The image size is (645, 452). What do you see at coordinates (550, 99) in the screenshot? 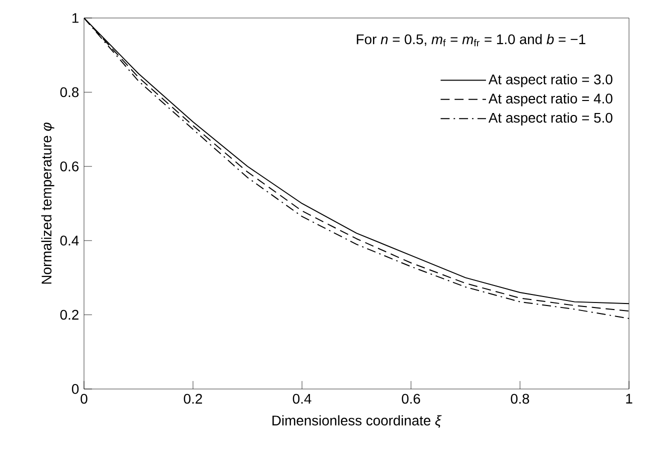
I see `legend-label: At aspect ratio = 4.0` at bounding box center [550, 99].